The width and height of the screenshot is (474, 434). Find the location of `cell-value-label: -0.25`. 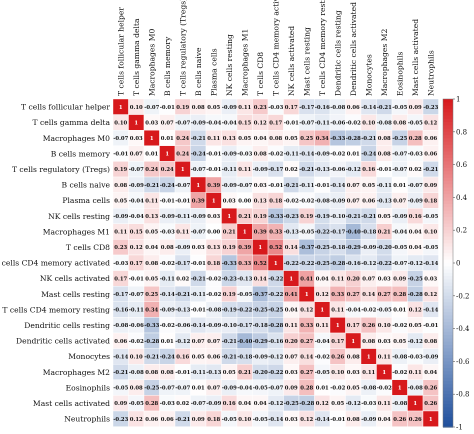

cell-value-label: -0.25 is located at coordinates (415, 279).